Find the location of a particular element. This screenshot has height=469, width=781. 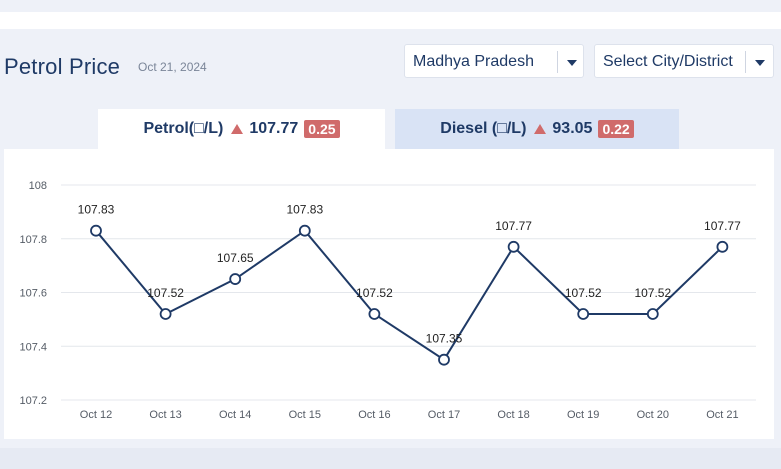

city-select-value: Select City/District is located at coordinates (668, 61).